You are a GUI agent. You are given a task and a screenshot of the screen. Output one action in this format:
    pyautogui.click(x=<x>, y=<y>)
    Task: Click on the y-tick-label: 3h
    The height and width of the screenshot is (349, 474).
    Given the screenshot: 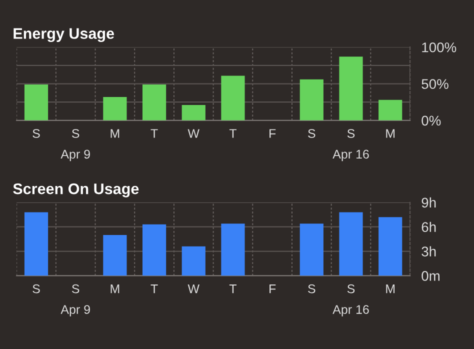 What is the action you would take?
    pyautogui.click(x=429, y=251)
    